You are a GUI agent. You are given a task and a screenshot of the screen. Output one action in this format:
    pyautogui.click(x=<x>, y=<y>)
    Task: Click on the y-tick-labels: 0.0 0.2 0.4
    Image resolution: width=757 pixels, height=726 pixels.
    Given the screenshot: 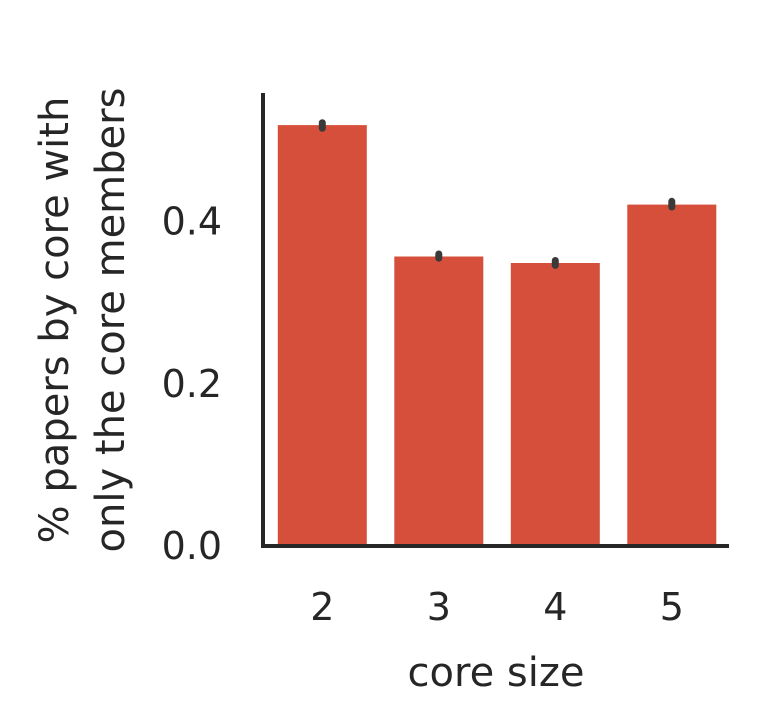 What is the action you would take?
    pyautogui.click(x=192, y=384)
    